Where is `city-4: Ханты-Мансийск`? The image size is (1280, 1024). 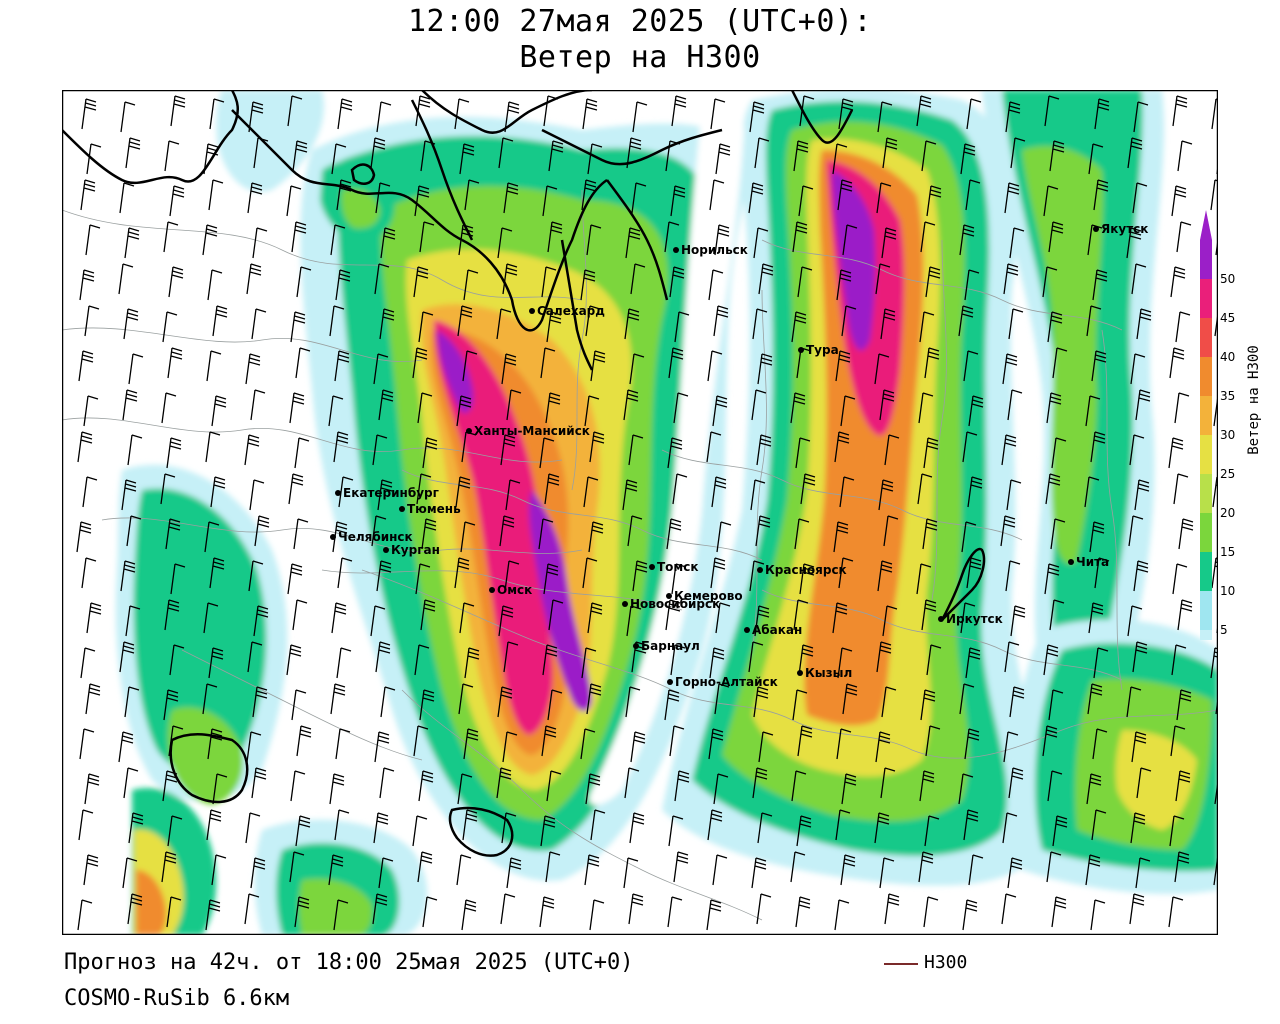
city-4: Ханты-Мансийск is located at coordinates (528, 431).